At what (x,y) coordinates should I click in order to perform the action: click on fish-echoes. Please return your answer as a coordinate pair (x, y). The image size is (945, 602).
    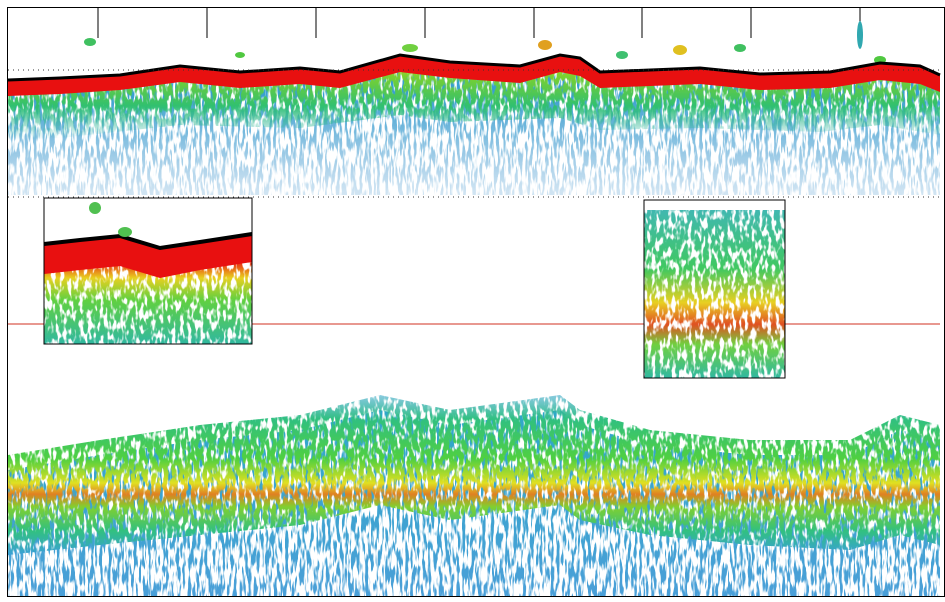
    Looking at the image, I should click on (485, 42).